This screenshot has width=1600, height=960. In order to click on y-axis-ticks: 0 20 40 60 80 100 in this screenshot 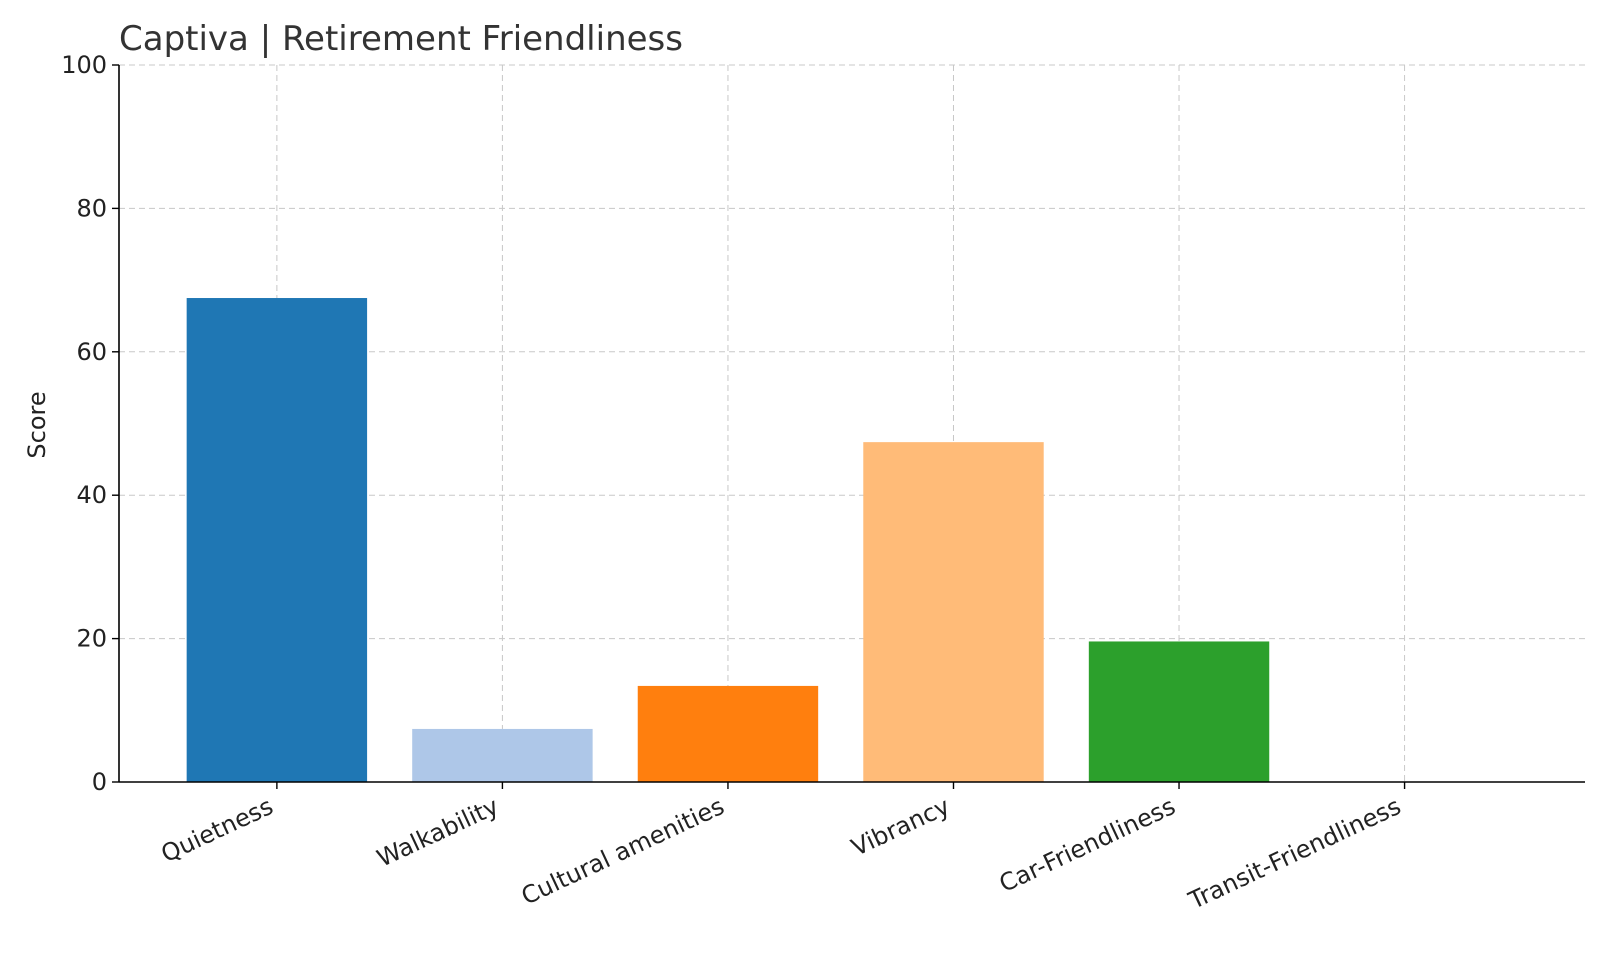, I will do `click(90, 423)`.